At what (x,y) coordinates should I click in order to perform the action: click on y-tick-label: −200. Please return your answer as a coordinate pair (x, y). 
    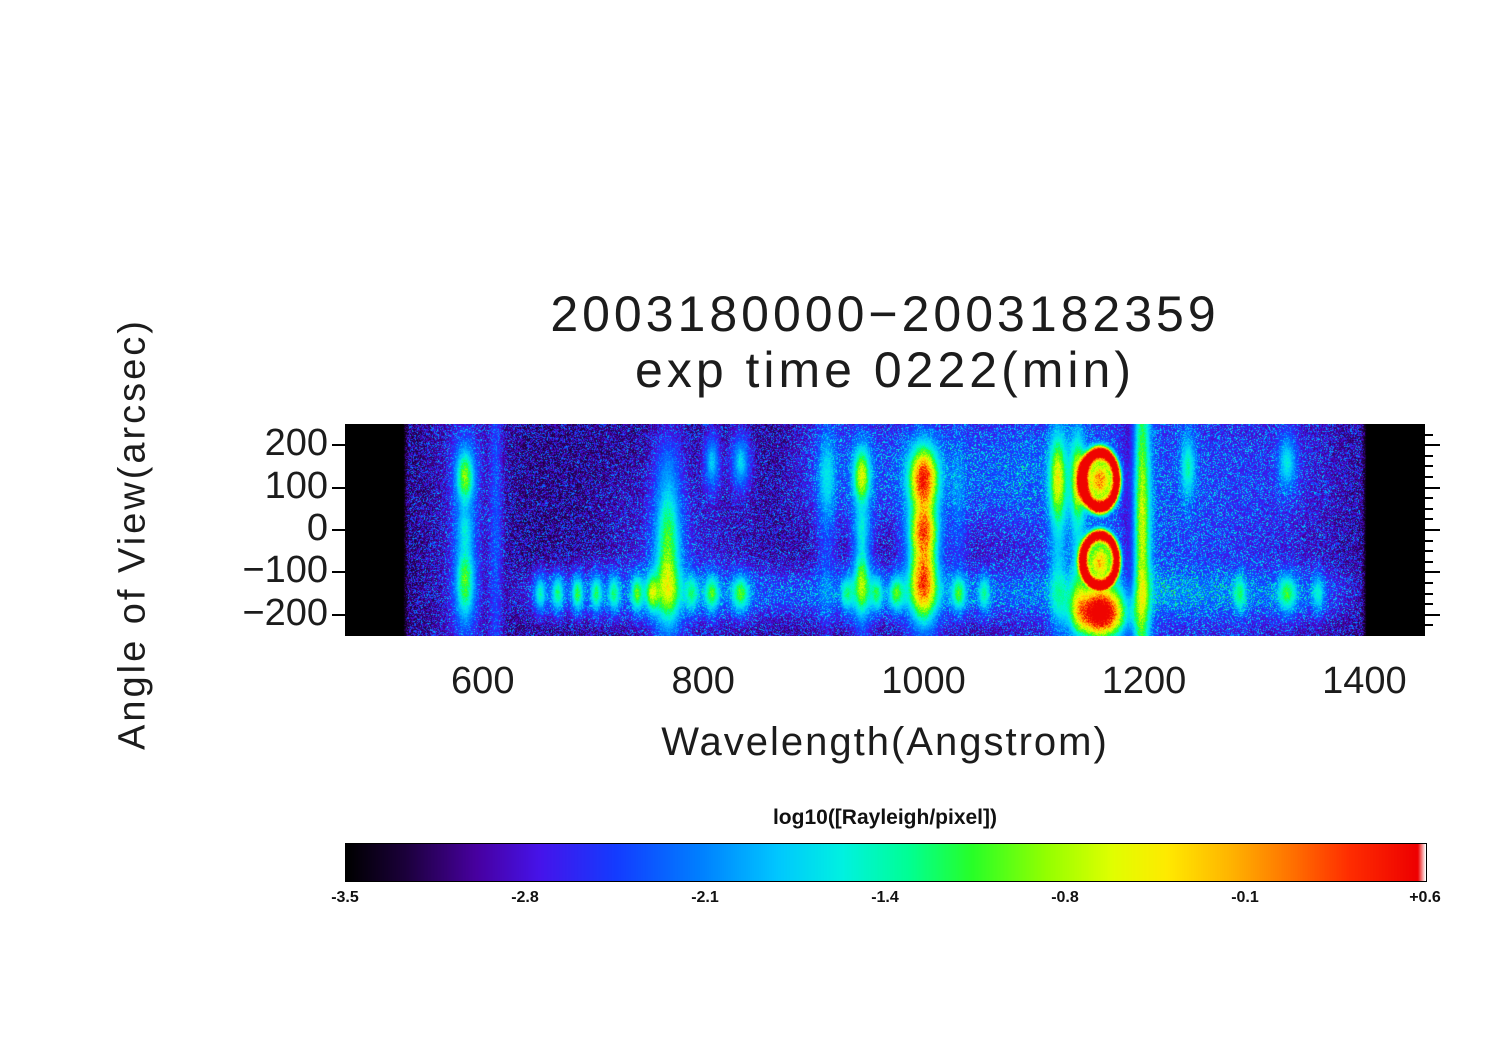
    Looking at the image, I should click on (285, 612).